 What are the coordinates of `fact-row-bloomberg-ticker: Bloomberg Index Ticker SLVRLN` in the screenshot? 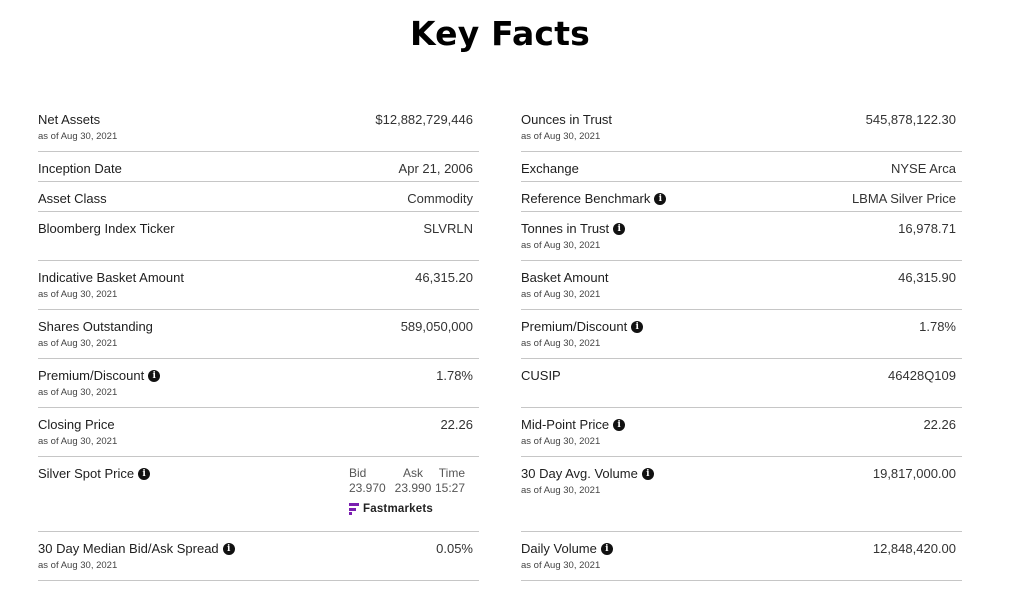 It's located at (258, 236).